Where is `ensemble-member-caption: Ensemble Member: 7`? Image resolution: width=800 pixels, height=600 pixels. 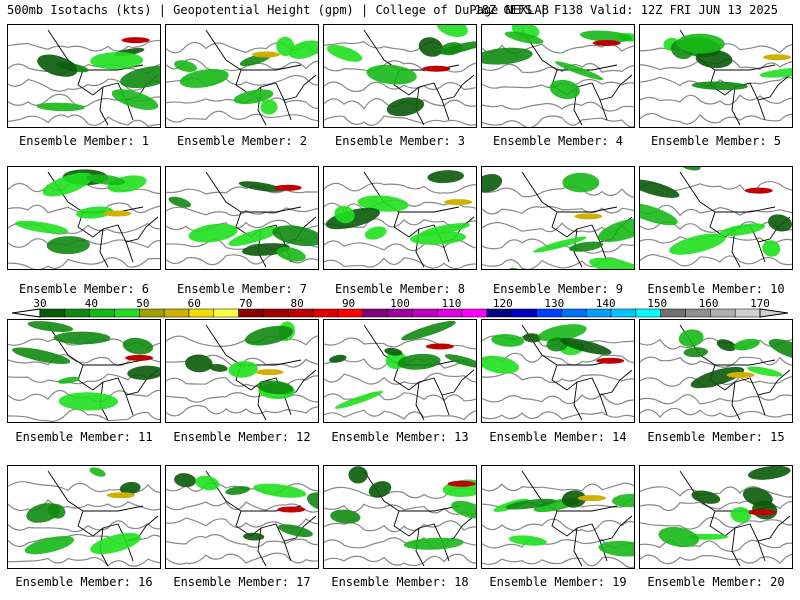 ensemble-member-caption: Ensemble Member: 7 is located at coordinates (242, 289).